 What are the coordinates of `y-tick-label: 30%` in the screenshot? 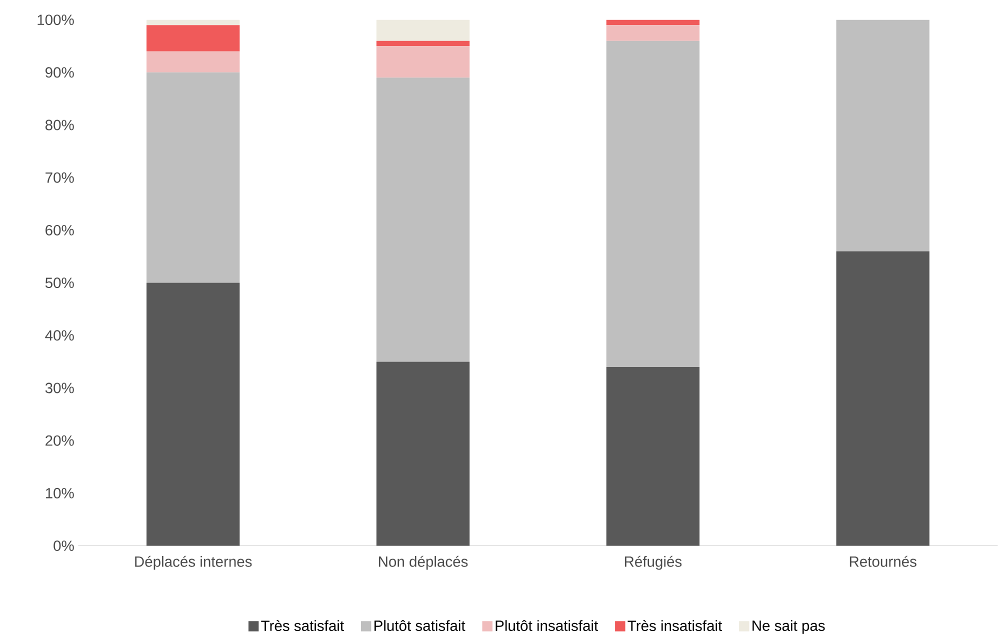 It's located at (59, 388).